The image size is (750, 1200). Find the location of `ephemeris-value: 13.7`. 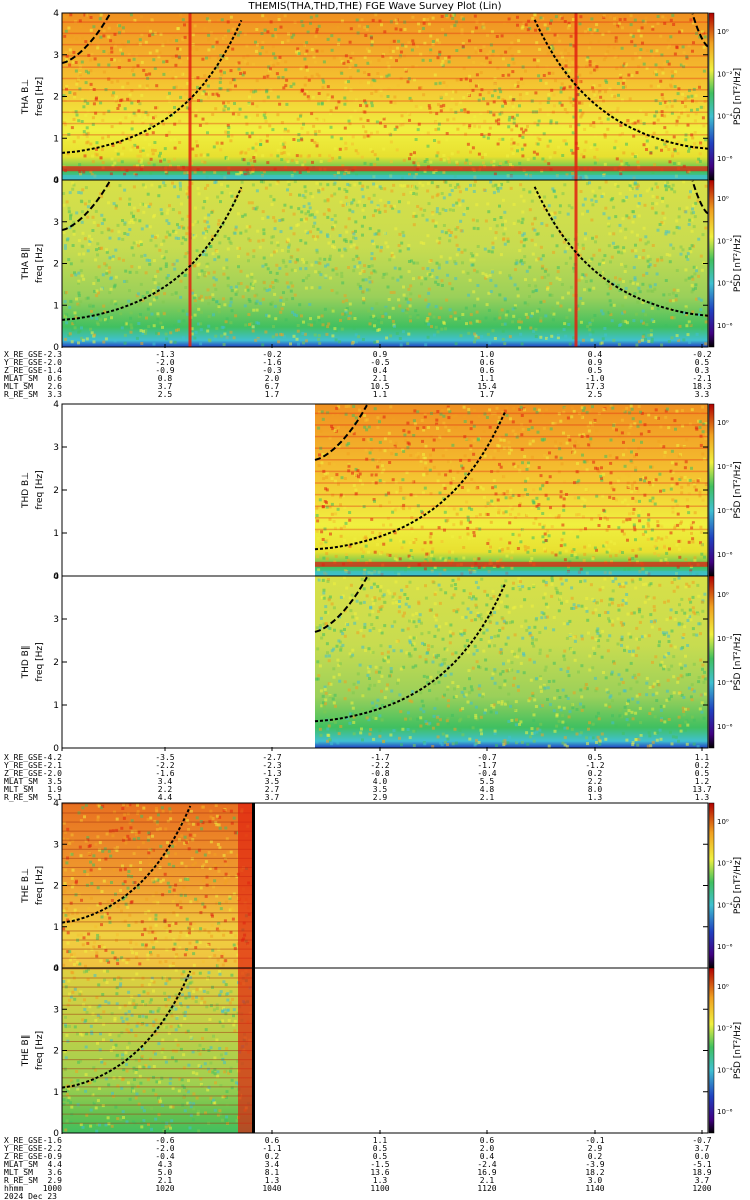

ephemeris-value: 13.7 is located at coordinates (701, 789).